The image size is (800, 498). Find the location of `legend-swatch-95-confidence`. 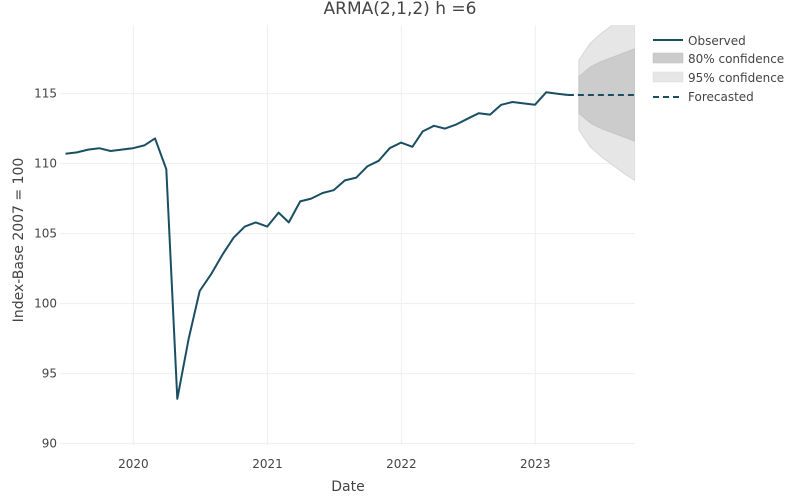

legend-swatch-95-confidence is located at coordinates (668, 77).